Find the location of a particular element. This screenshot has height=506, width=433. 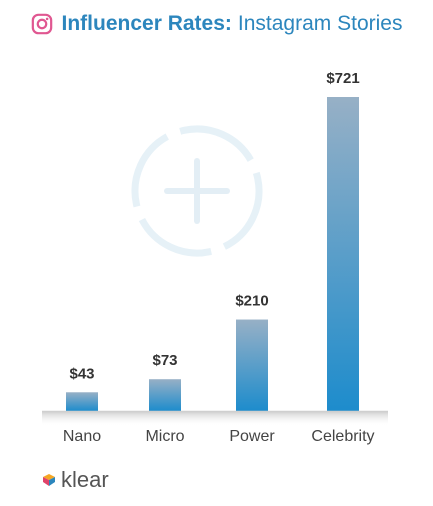

brand-logo: klear is located at coordinates (75, 480).